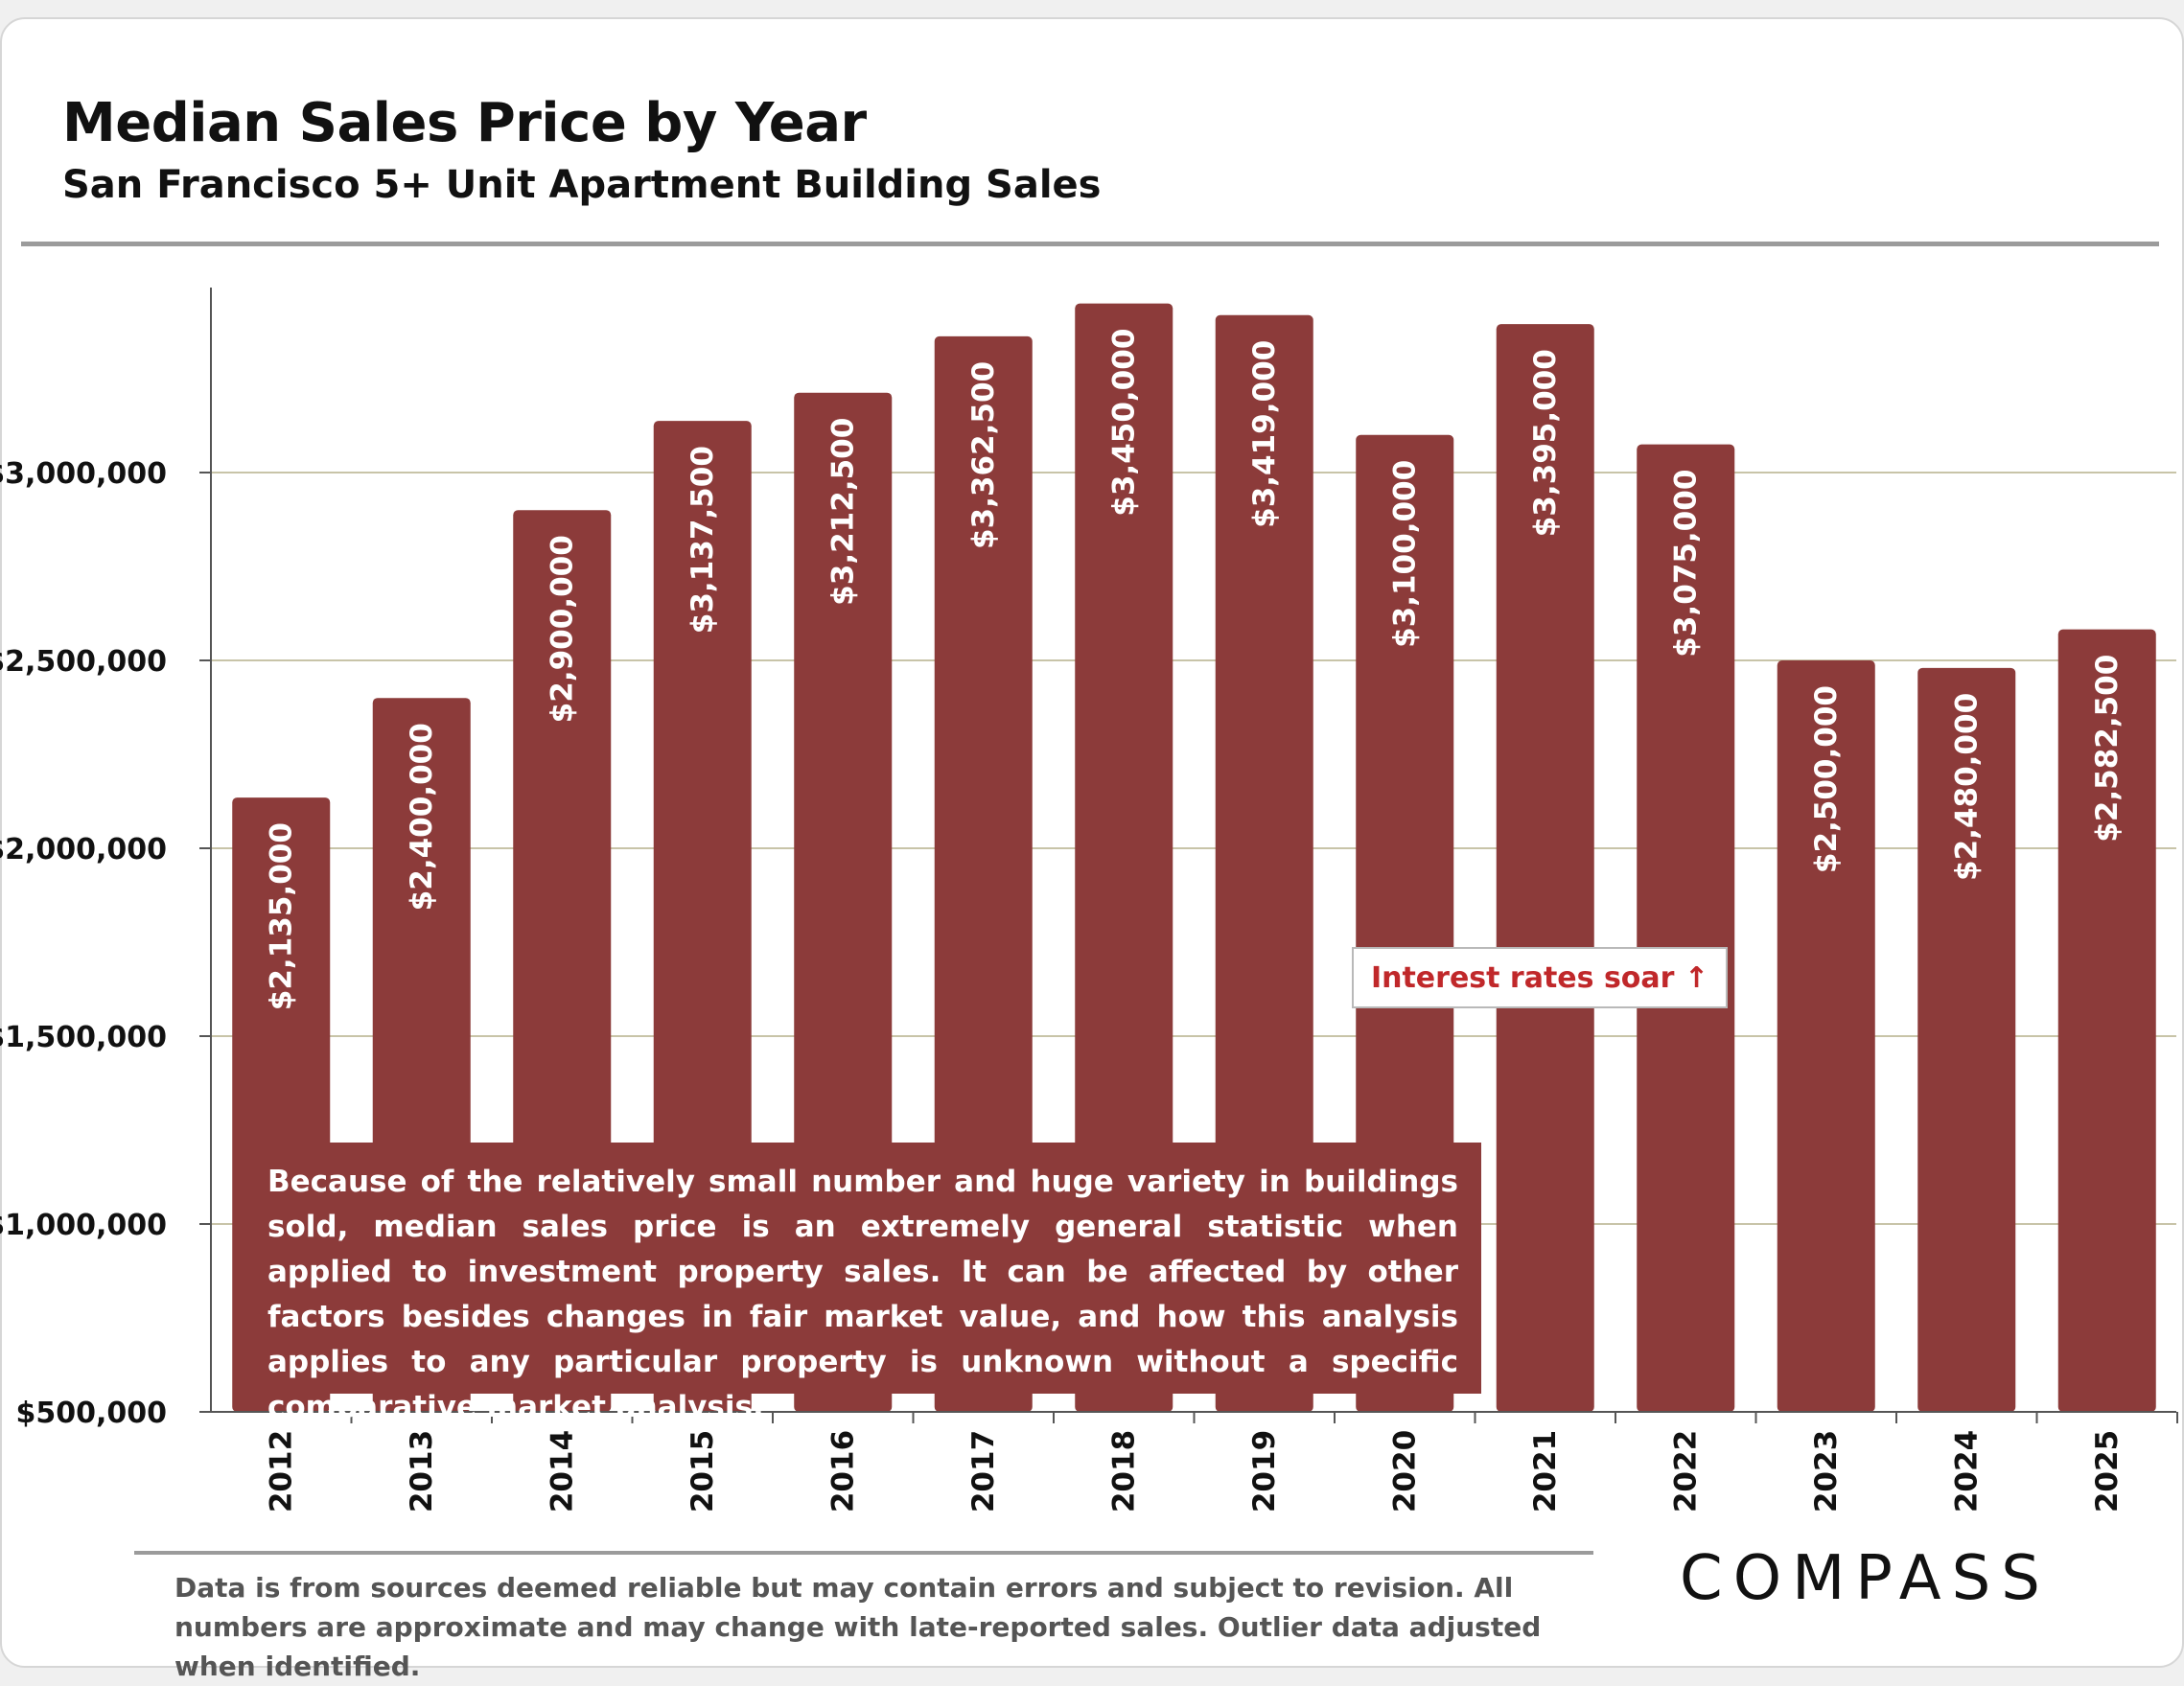 This screenshot has height=1686, width=2184. Describe the element at coordinates (1685, 564) in the screenshot. I see `data-label: $3,075,000` at that location.